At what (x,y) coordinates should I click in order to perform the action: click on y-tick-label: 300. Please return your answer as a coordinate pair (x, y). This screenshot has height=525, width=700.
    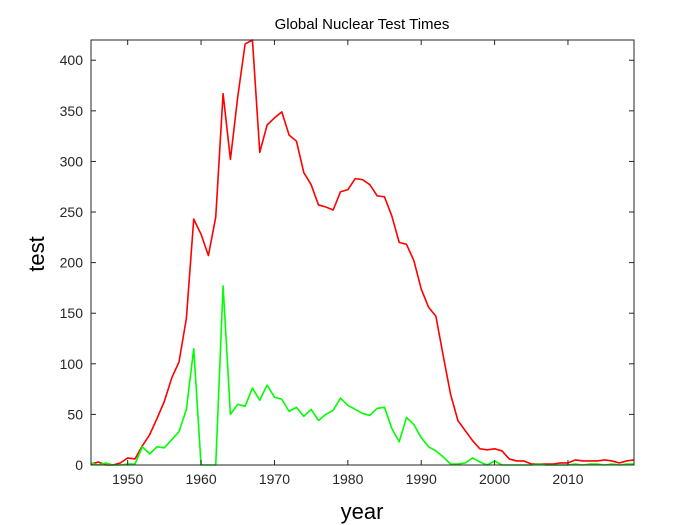
    Looking at the image, I should click on (72, 161).